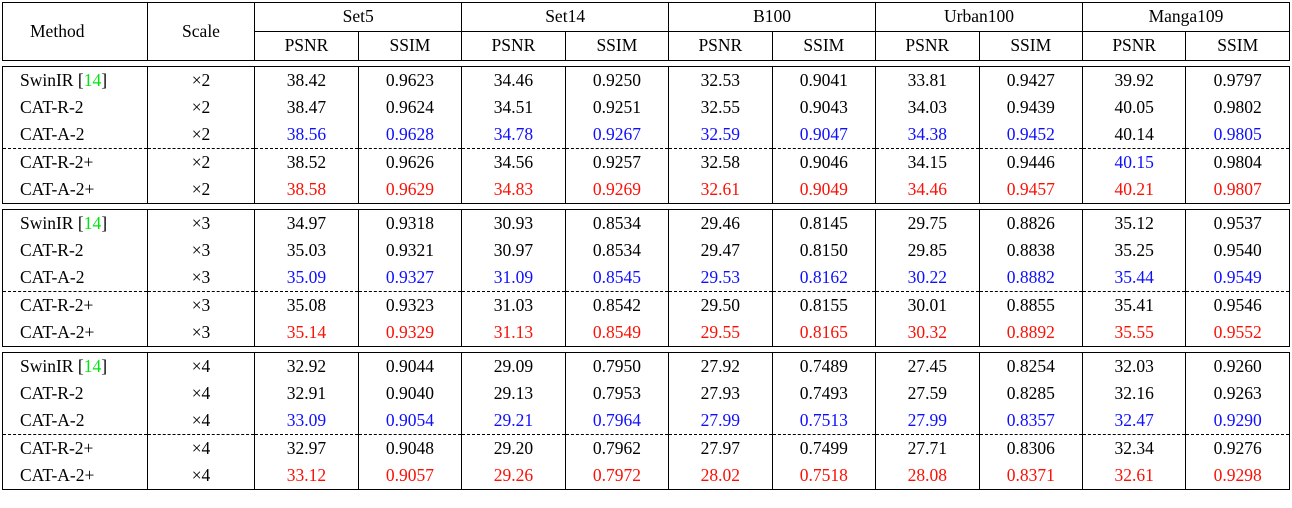 This screenshot has height=508, width=1292. Describe the element at coordinates (823, 421) in the screenshot. I see `ssim-cell: 0.7513` at that location.